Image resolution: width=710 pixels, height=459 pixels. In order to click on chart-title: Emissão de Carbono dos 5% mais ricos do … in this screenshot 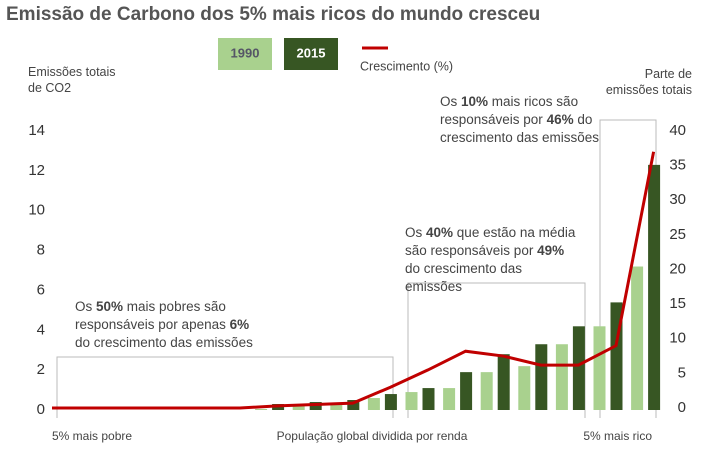, I will do `click(273, 14)`.